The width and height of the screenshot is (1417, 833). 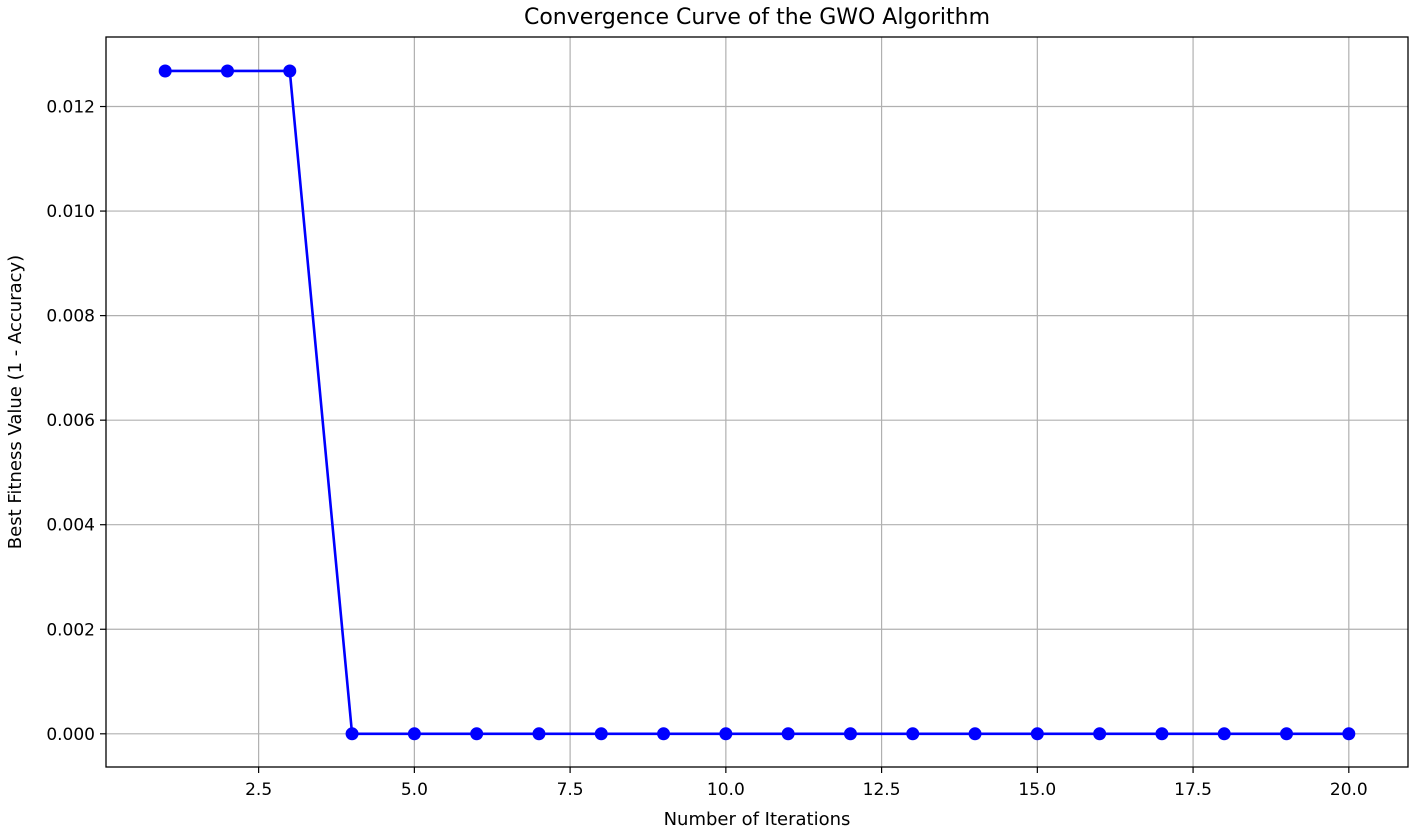 I want to click on x-tick-label: 5.0, so click(x=414, y=790).